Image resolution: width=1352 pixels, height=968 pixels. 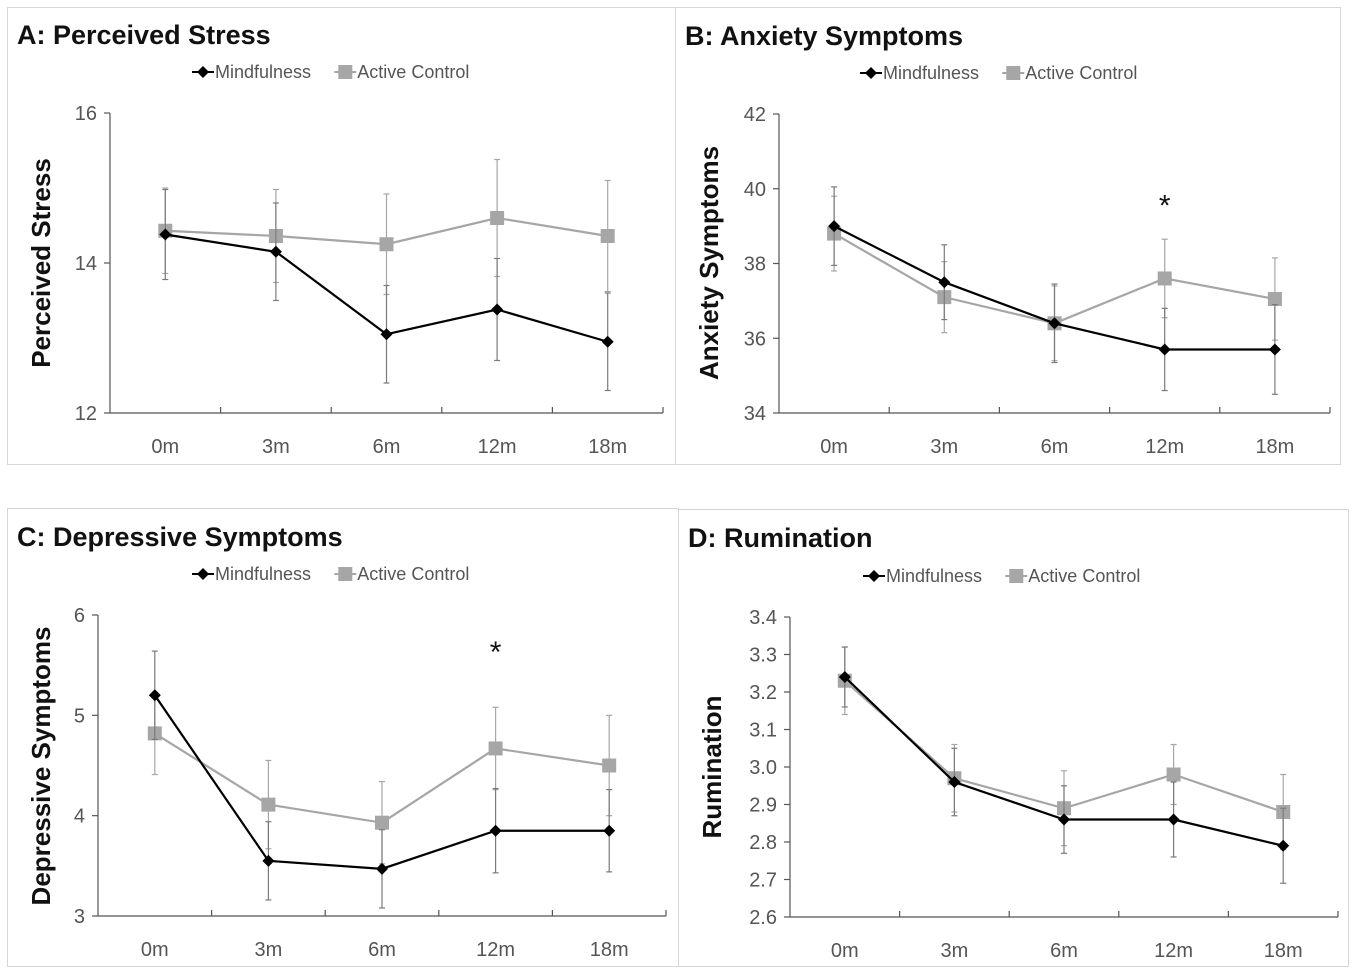 I want to click on y-tick-label: 4, so click(x=79, y=817).